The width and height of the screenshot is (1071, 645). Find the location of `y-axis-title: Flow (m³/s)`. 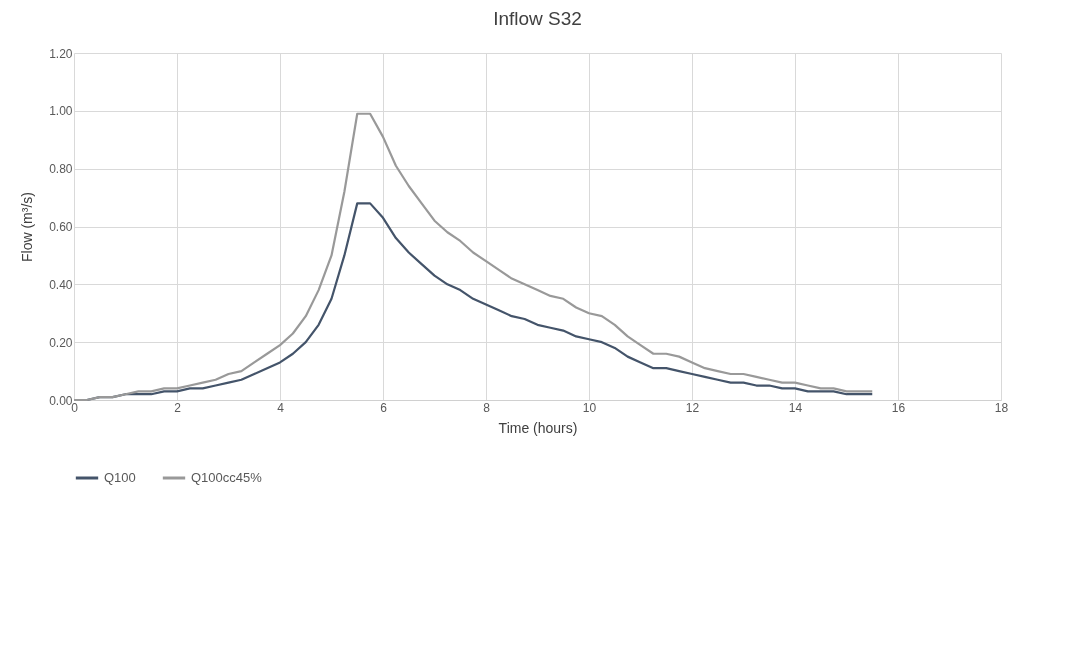

y-axis-title: Flow (m³/s) is located at coordinates (27, 227).